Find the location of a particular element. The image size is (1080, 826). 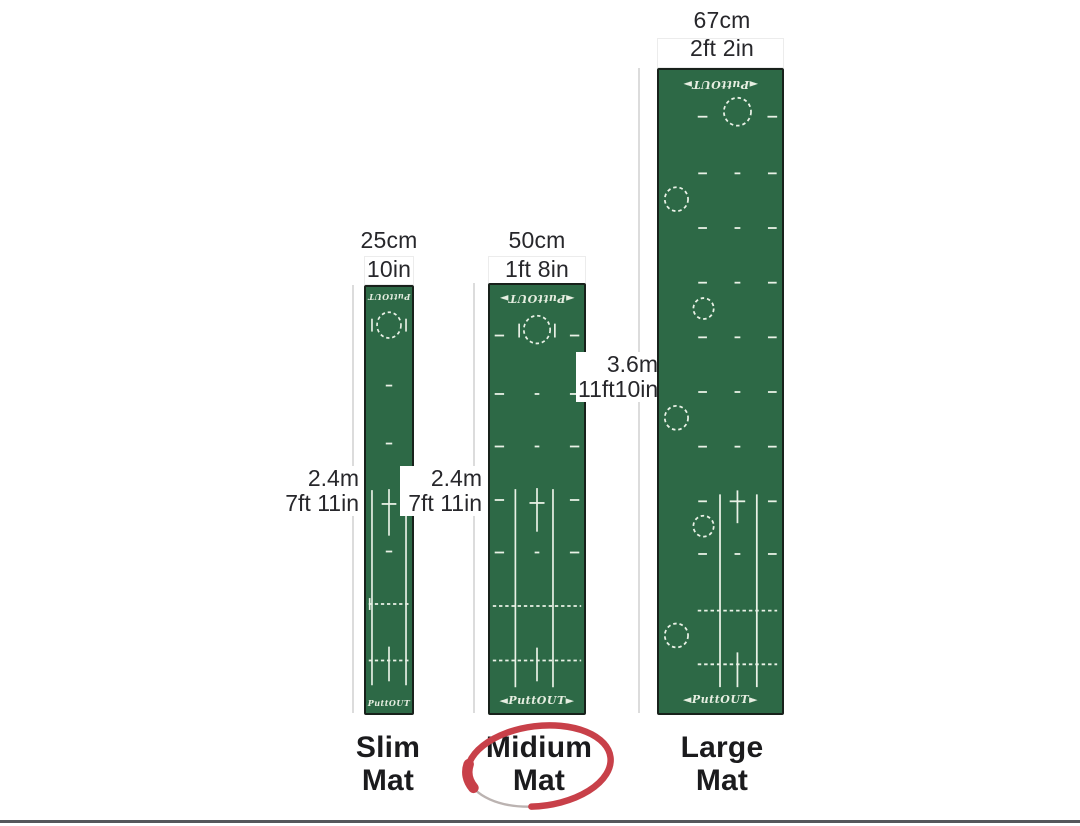

large-width-dimension-box is located at coordinates (720, 53).